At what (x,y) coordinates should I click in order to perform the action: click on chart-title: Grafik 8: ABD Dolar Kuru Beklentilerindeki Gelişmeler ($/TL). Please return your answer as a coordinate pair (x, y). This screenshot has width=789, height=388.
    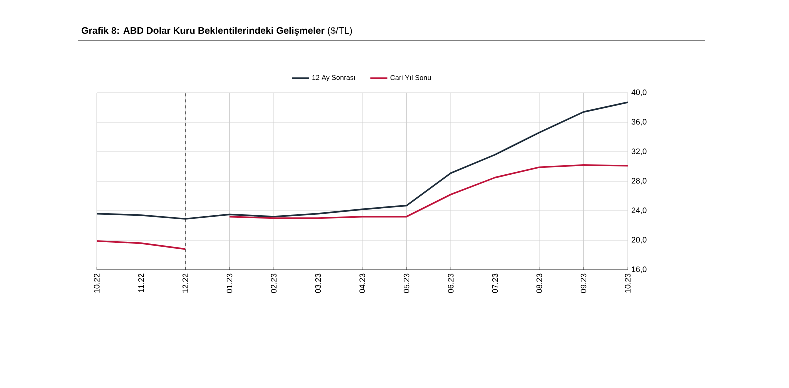
    Looking at the image, I should click on (217, 31).